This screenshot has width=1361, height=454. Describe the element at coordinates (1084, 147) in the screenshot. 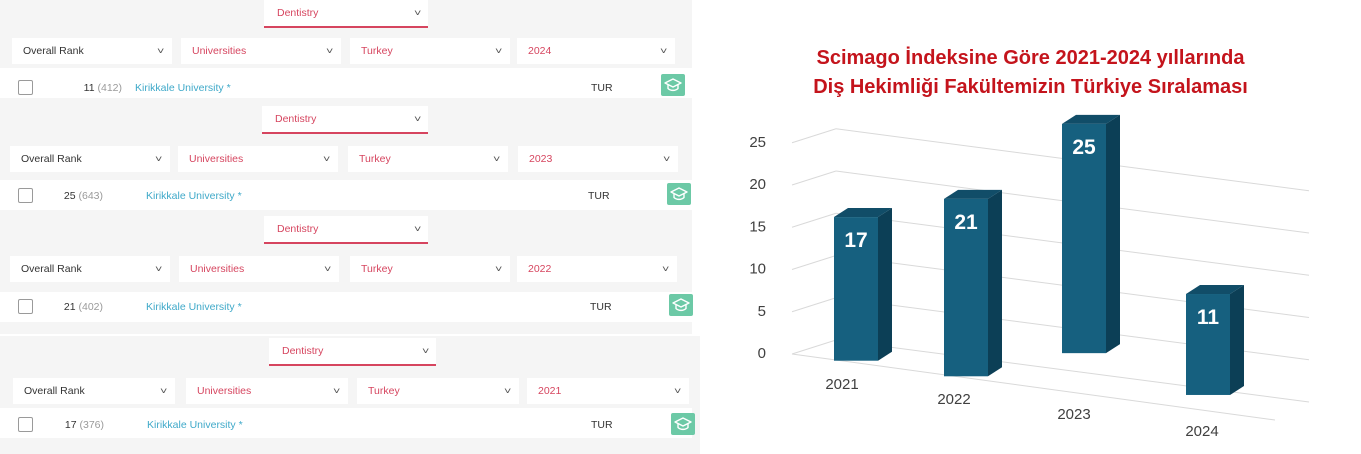

I see `data-label: 25` at that location.